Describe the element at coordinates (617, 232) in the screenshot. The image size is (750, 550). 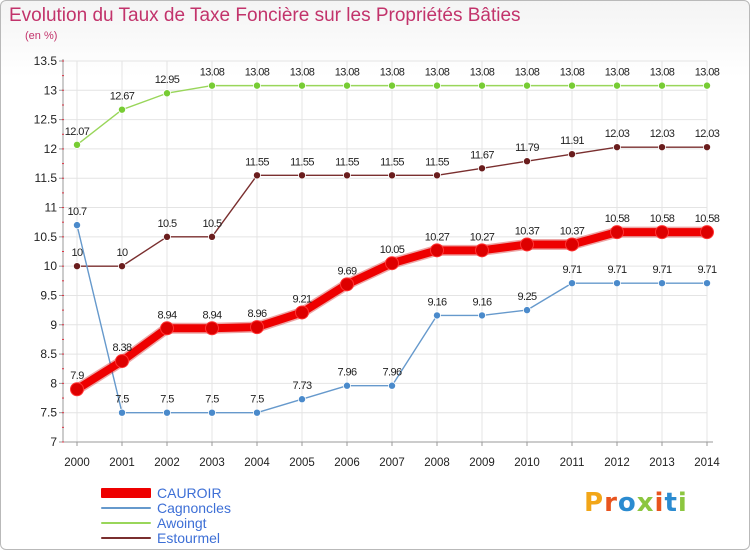
I see `data-point-cauroir-2012` at that location.